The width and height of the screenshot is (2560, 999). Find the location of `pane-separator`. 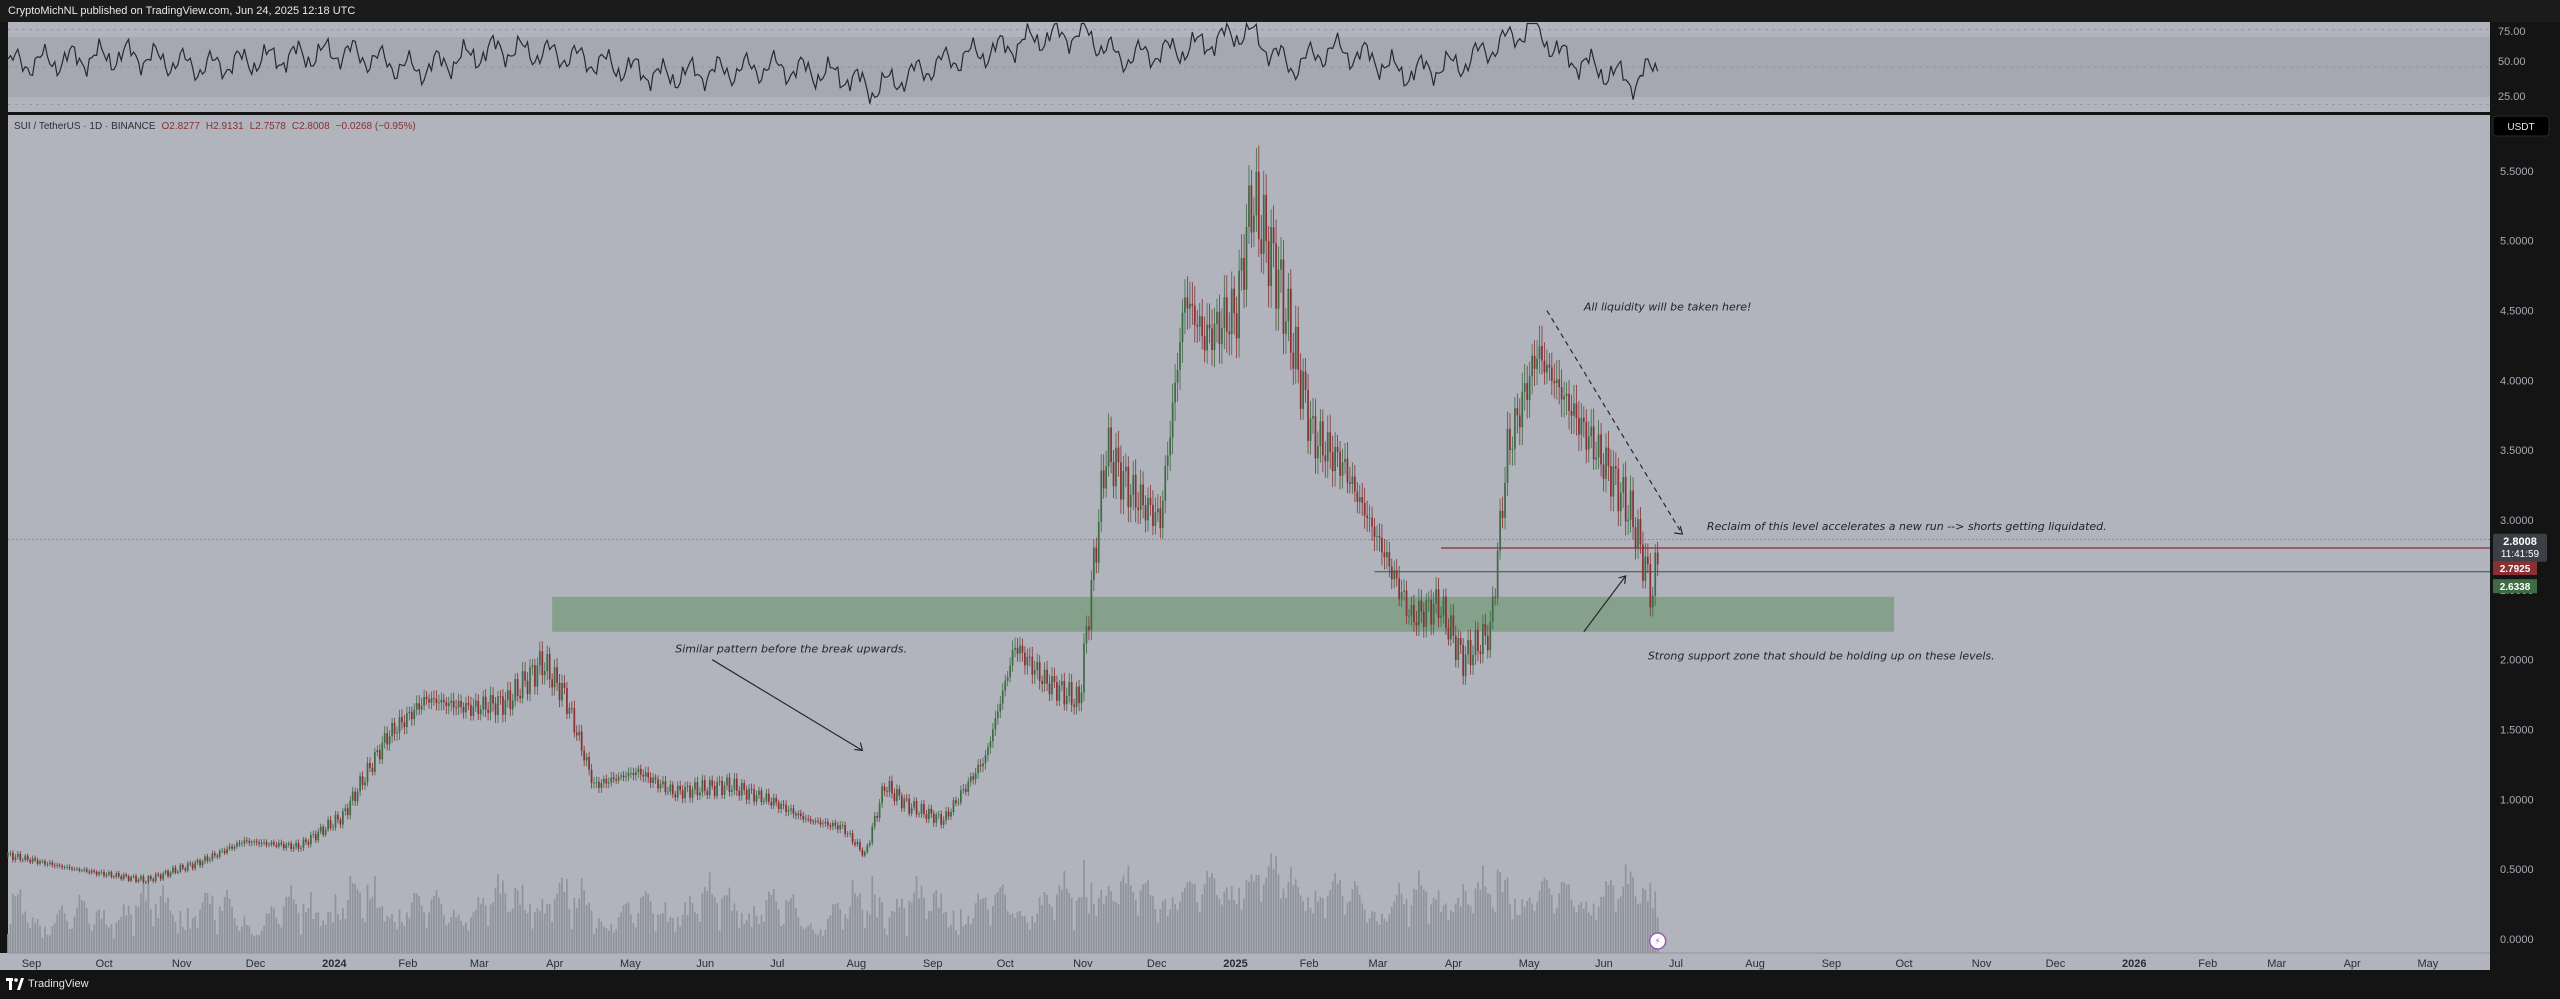

pane-separator is located at coordinates (1280, 113).